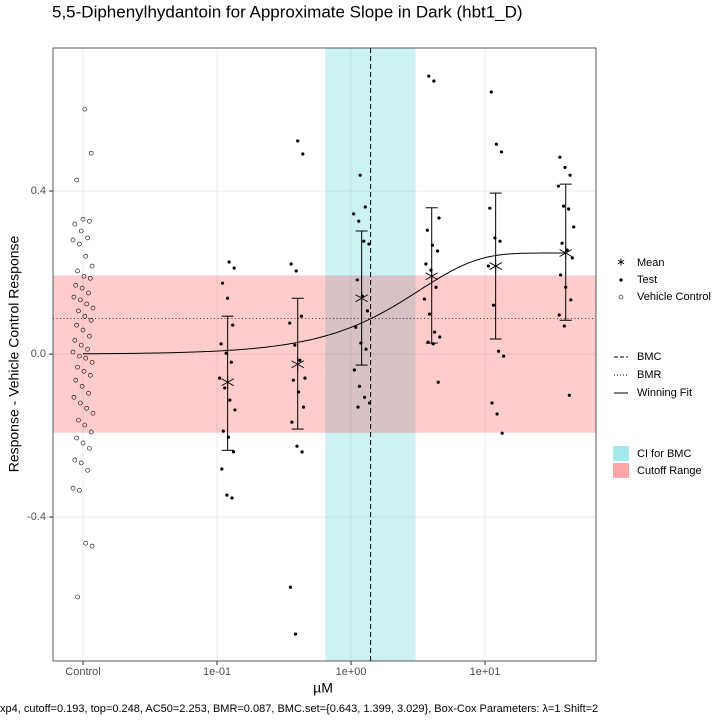 Image resolution: width=720 pixels, height=725 pixels. I want to click on y-axis-label: Response - Vehicle Control Response, so click(14, 353).